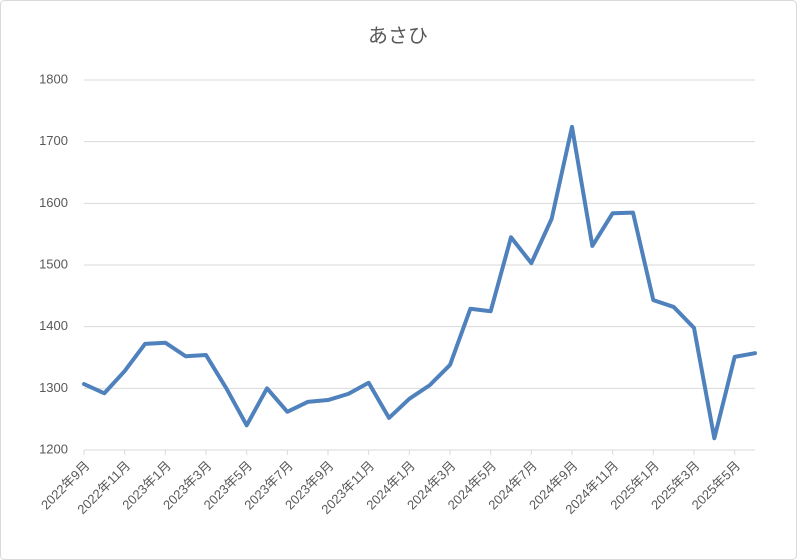 The image size is (797, 560). I want to click on chart-title: あさひ, so click(398, 36).